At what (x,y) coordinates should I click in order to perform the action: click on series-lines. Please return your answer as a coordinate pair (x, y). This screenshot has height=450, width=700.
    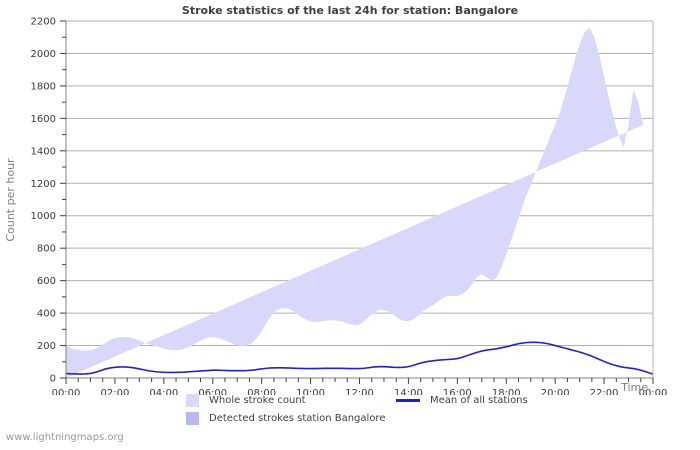
    Looking at the image, I should click on (359, 358).